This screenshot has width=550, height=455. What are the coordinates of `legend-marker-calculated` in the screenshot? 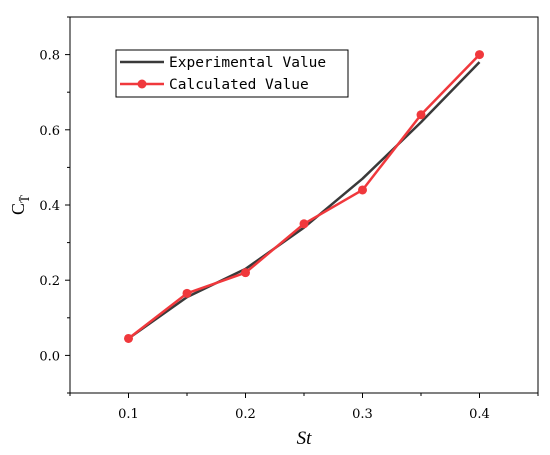 It's located at (142, 84).